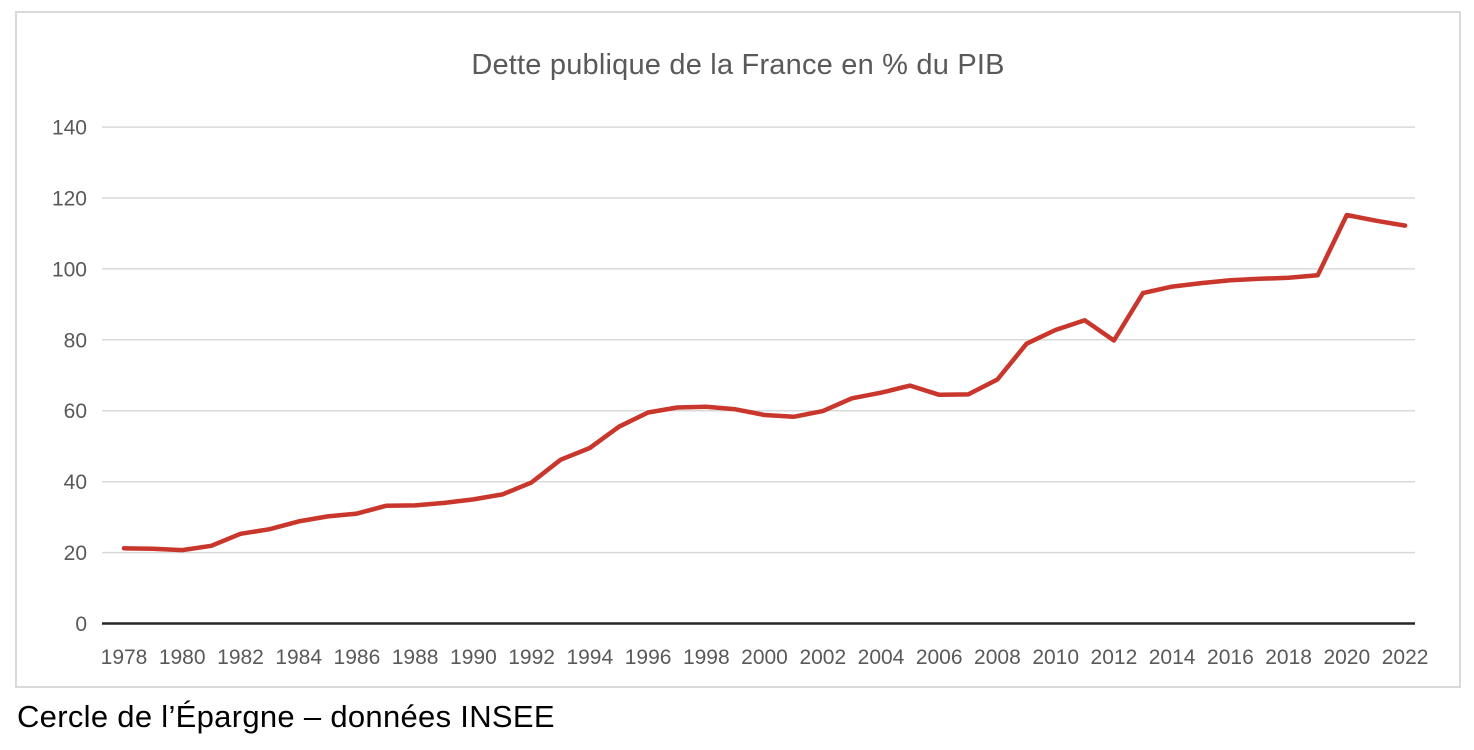 The width and height of the screenshot is (1474, 750). Describe the element at coordinates (648, 657) in the screenshot. I see `x-tick-label: 1996` at that location.